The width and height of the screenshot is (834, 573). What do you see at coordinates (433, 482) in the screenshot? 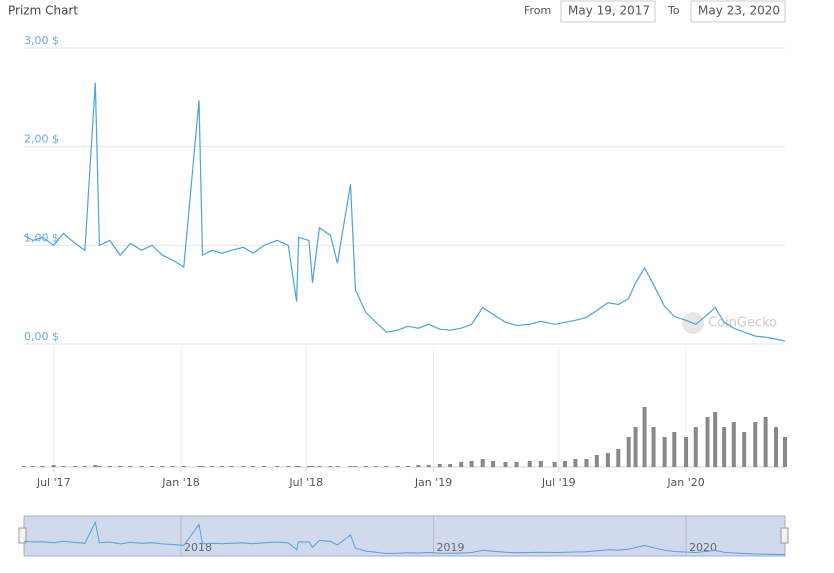
I see `x-tick-label: Jan '19` at bounding box center [433, 482].